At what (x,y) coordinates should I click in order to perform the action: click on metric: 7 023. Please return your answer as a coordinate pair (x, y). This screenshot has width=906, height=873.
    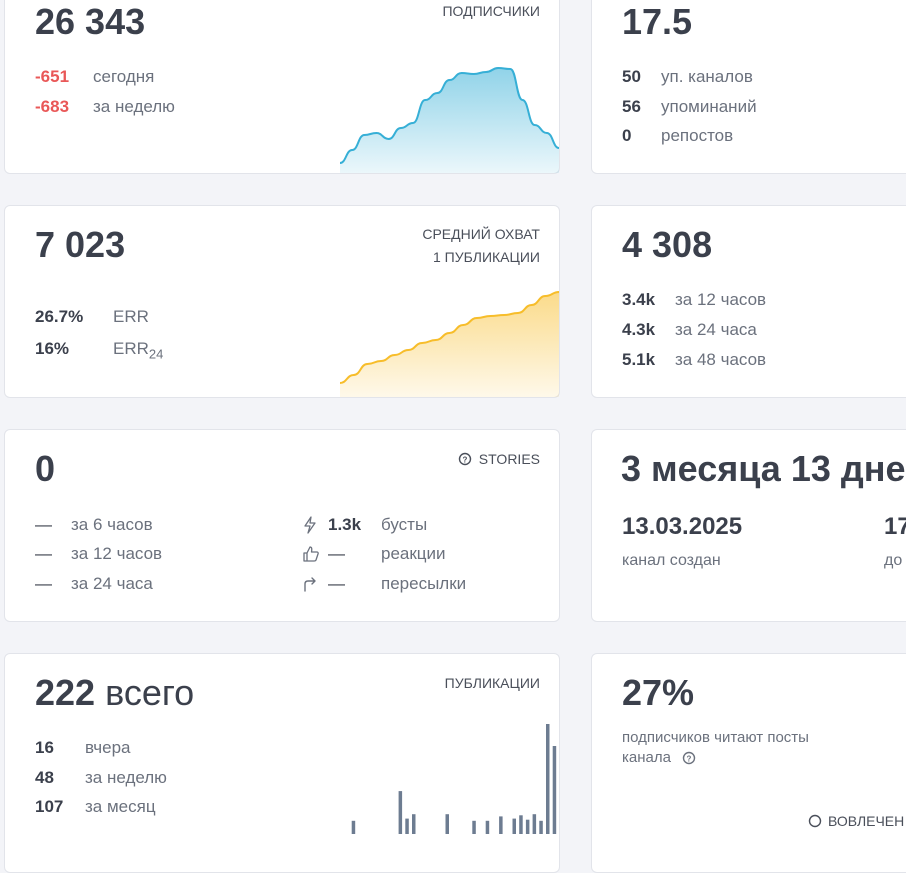
    Looking at the image, I should click on (80, 244).